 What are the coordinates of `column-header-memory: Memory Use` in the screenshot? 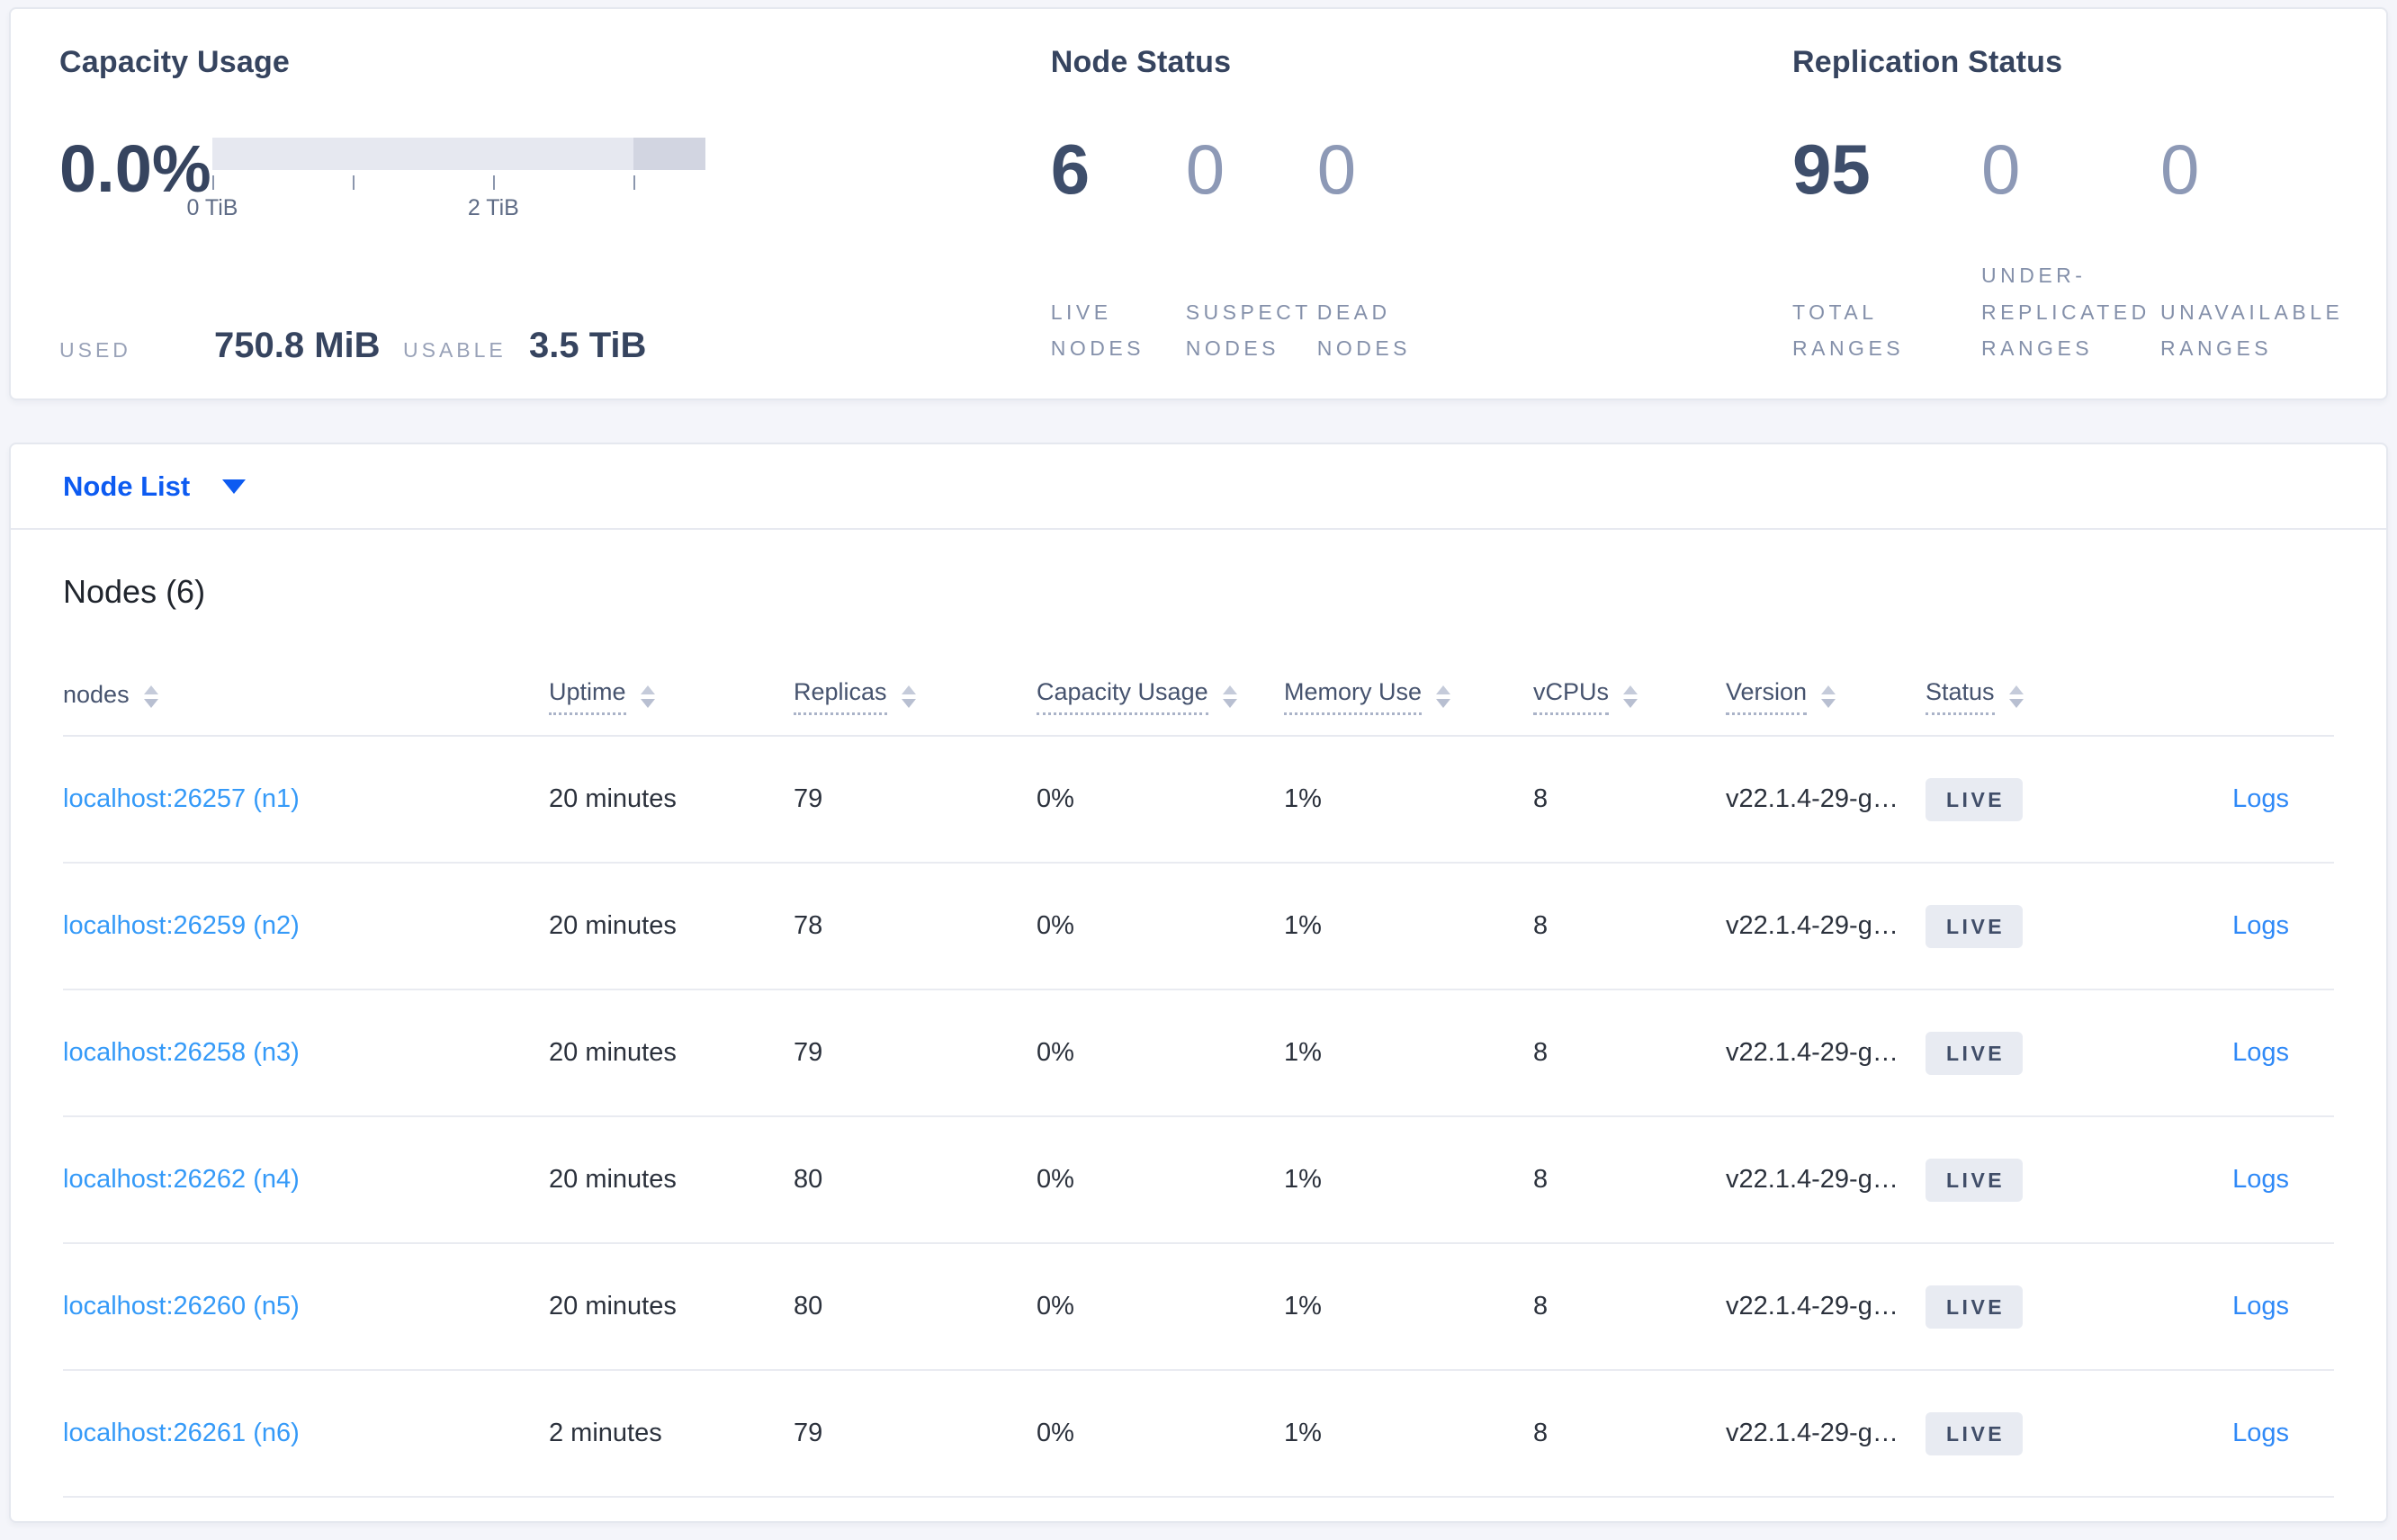 It's located at (1408, 696).